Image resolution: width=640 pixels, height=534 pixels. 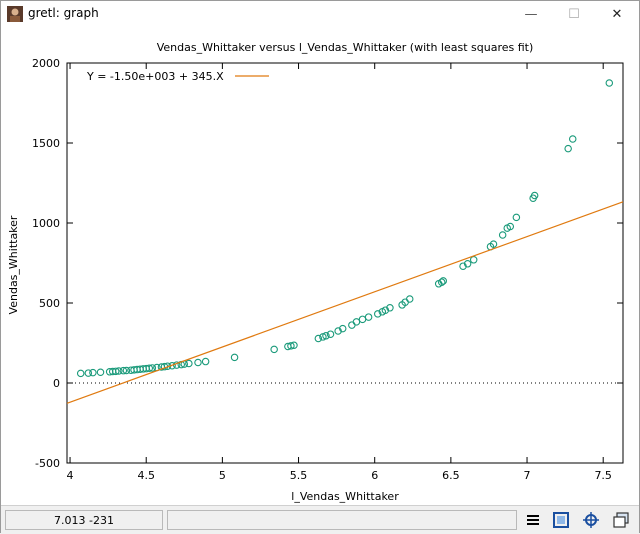 What do you see at coordinates (561, 520) in the screenshot?
I see `zoom-icon` at bounding box center [561, 520].